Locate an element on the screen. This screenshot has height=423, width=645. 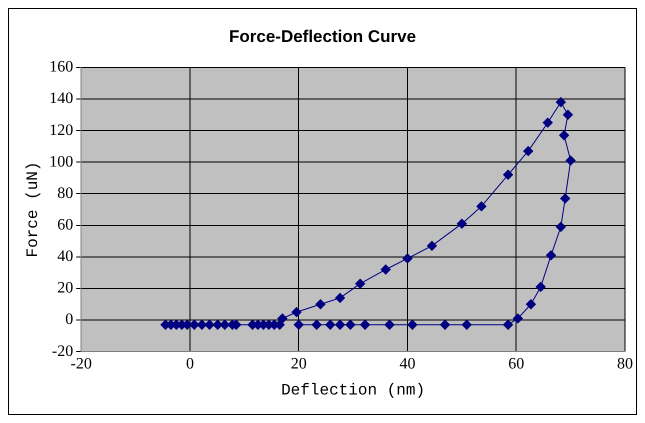
y-tick-label: 0 is located at coordinates (69, 319).